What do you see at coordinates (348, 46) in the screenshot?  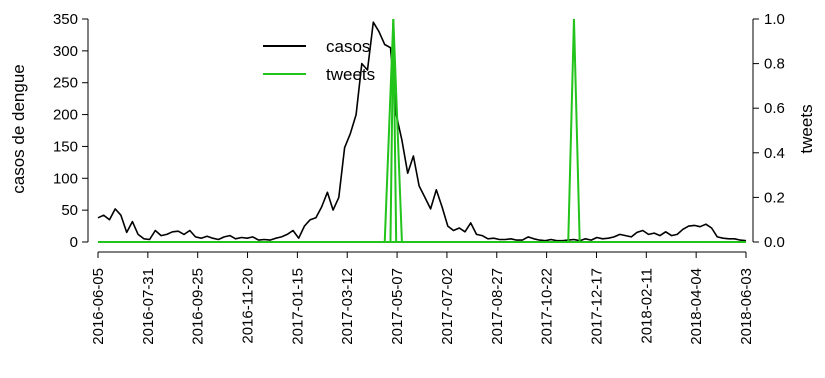 I see `legend-casos-label: casos` at bounding box center [348, 46].